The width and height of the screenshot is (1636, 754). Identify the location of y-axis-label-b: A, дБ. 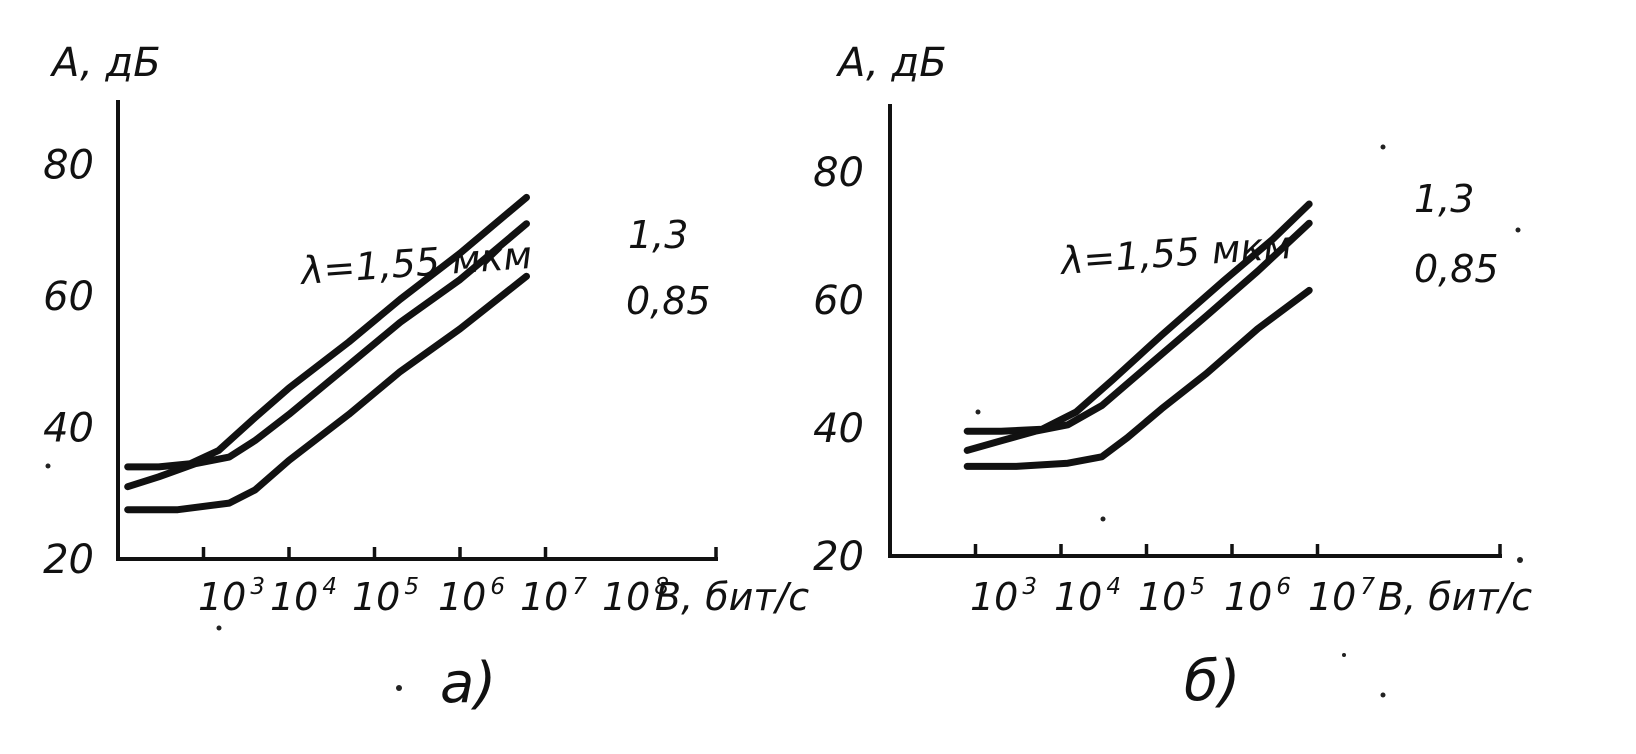
(891, 63).